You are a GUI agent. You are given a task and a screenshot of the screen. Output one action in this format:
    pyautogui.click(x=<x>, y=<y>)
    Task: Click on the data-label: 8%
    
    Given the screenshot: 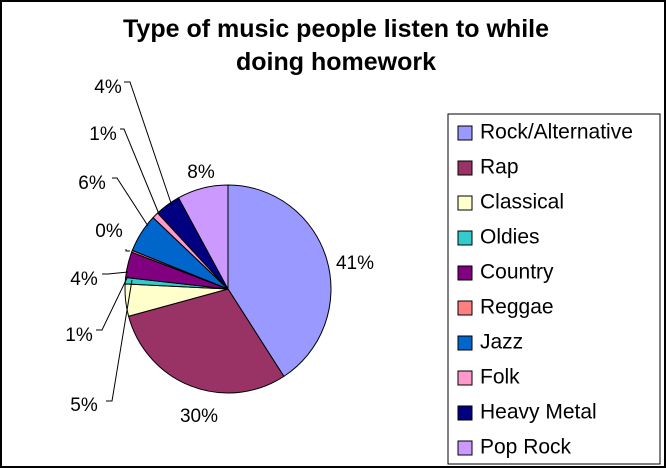 What is the action you would take?
    pyautogui.click(x=201, y=172)
    